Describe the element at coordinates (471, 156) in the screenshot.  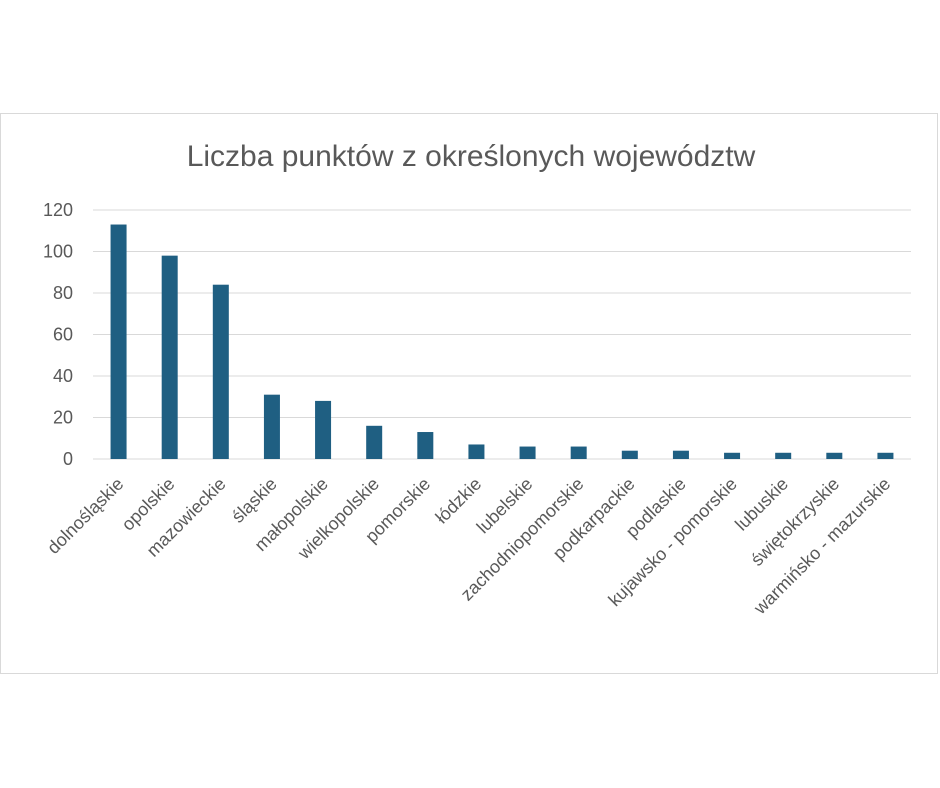
I see `chart-title: Liczba punktów z określonych województw` at that location.